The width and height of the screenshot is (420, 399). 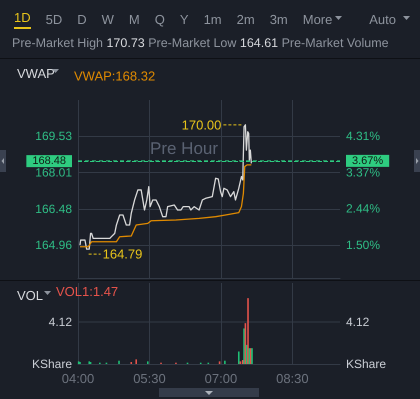 I want to click on chart-title: VOL, so click(x=30, y=295).